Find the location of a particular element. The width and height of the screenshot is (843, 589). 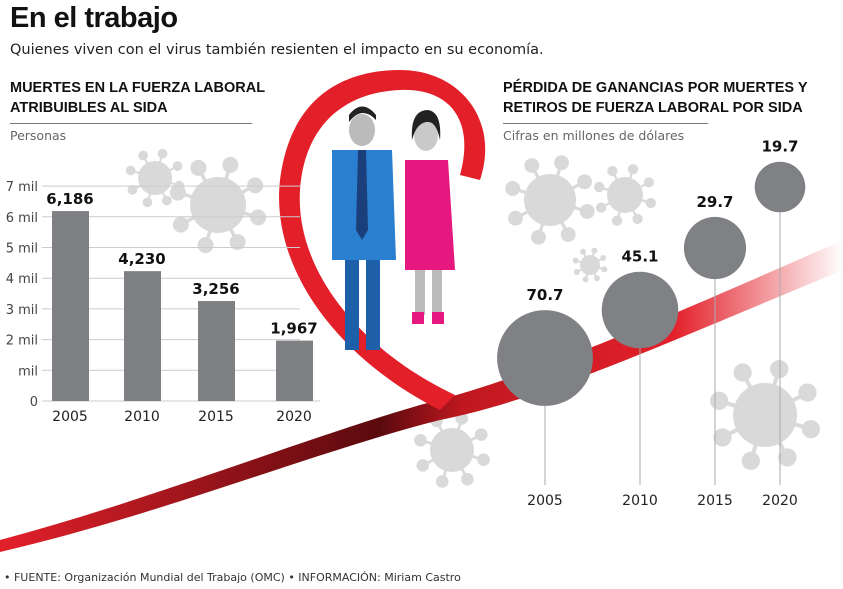

bar-value-label: 6,186 is located at coordinates (69, 199).